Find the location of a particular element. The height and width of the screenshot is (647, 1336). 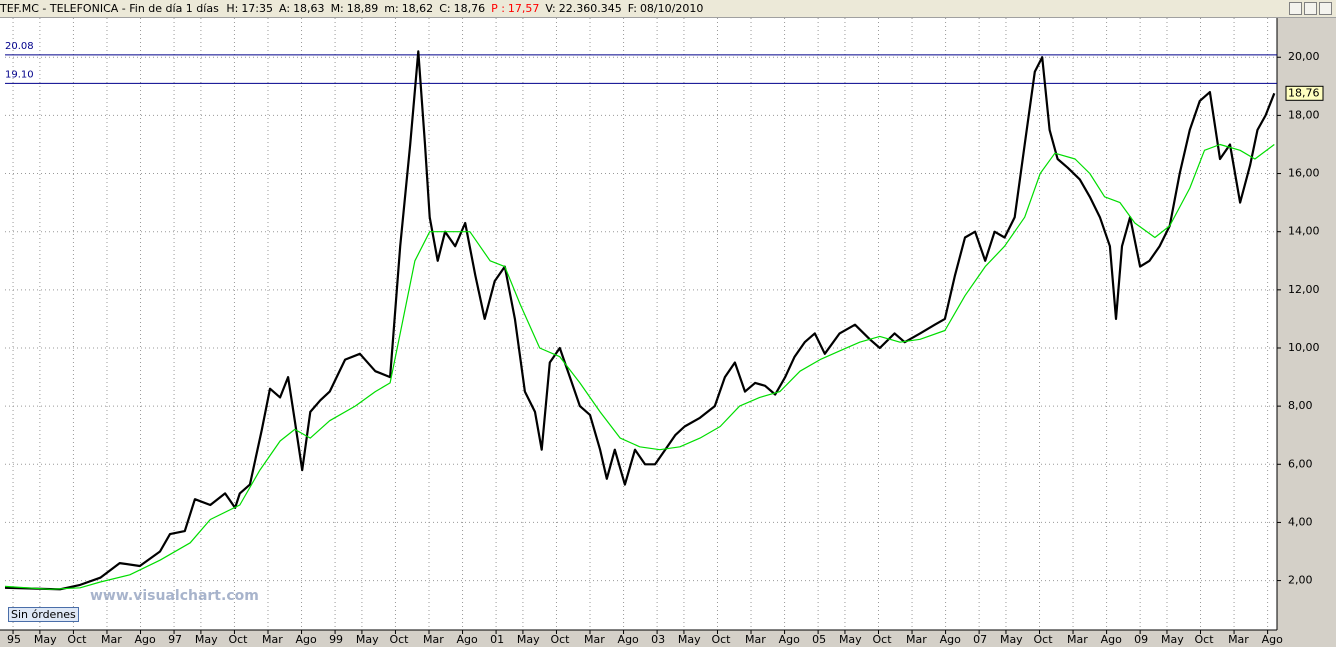

info-value: 17,57 is located at coordinates (523, 8).